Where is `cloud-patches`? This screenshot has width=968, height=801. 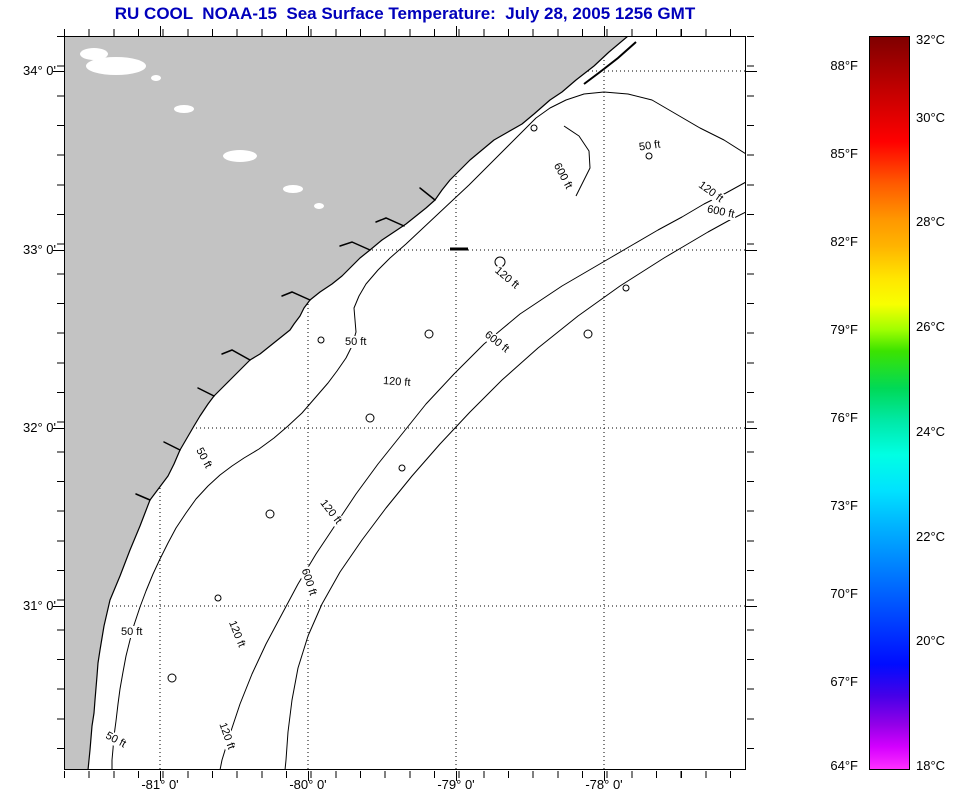 cloud-patches is located at coordinates (202, 128).